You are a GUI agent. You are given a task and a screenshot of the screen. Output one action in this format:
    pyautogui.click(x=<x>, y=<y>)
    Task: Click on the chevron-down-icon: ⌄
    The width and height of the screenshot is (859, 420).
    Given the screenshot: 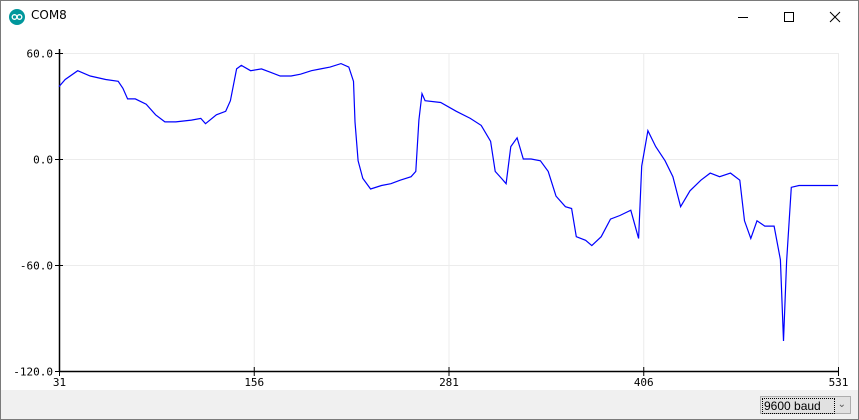 What is the action you would take?
    pyautogui.click(x=841, y=404)
    